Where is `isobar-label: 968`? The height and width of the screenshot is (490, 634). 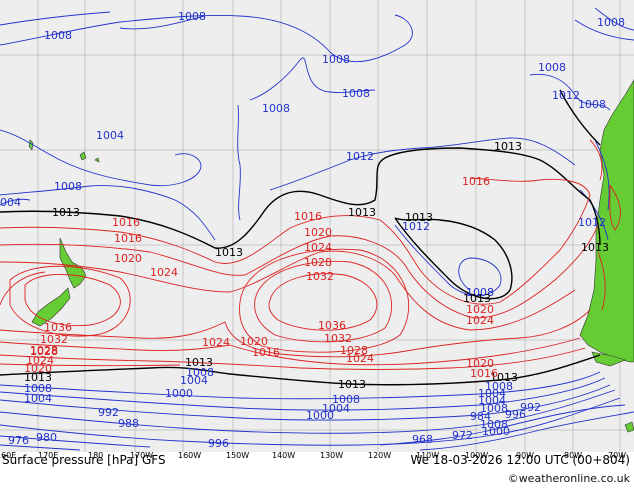 isobar-label: 968 is located at coordinates (422, 439).